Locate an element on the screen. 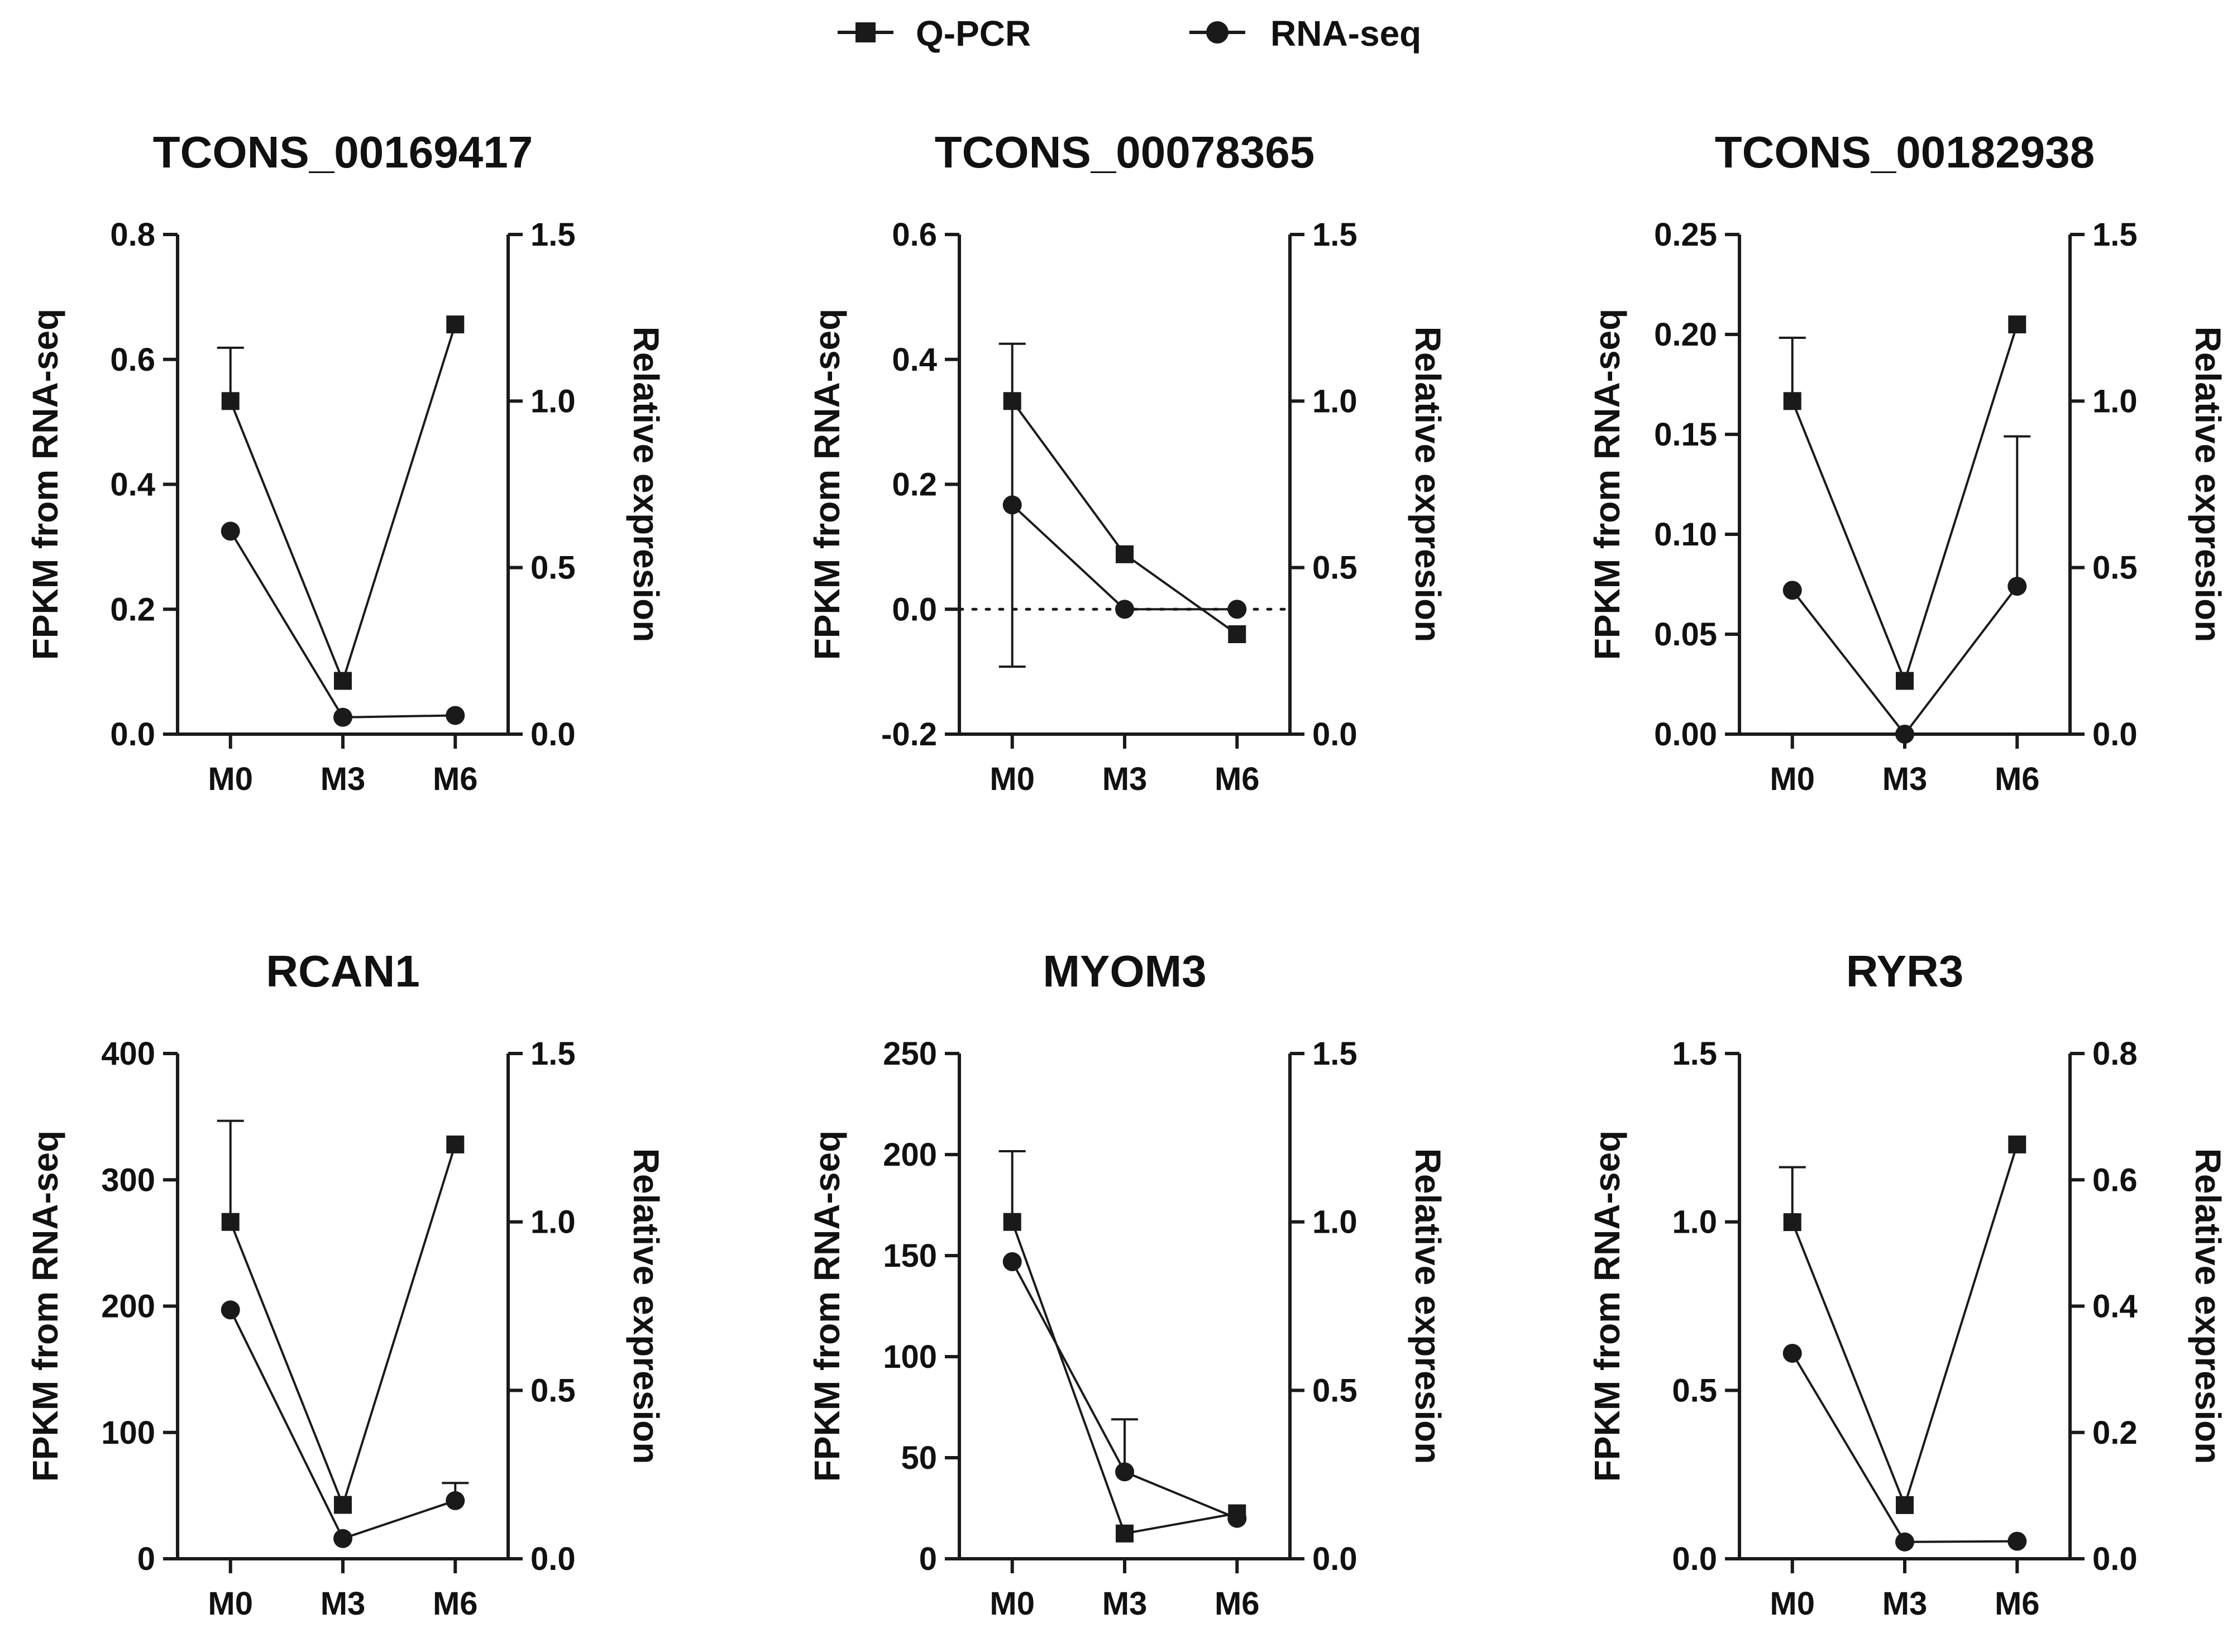  left-tick-label: 0.00 is located at coordinates (1685, 734).